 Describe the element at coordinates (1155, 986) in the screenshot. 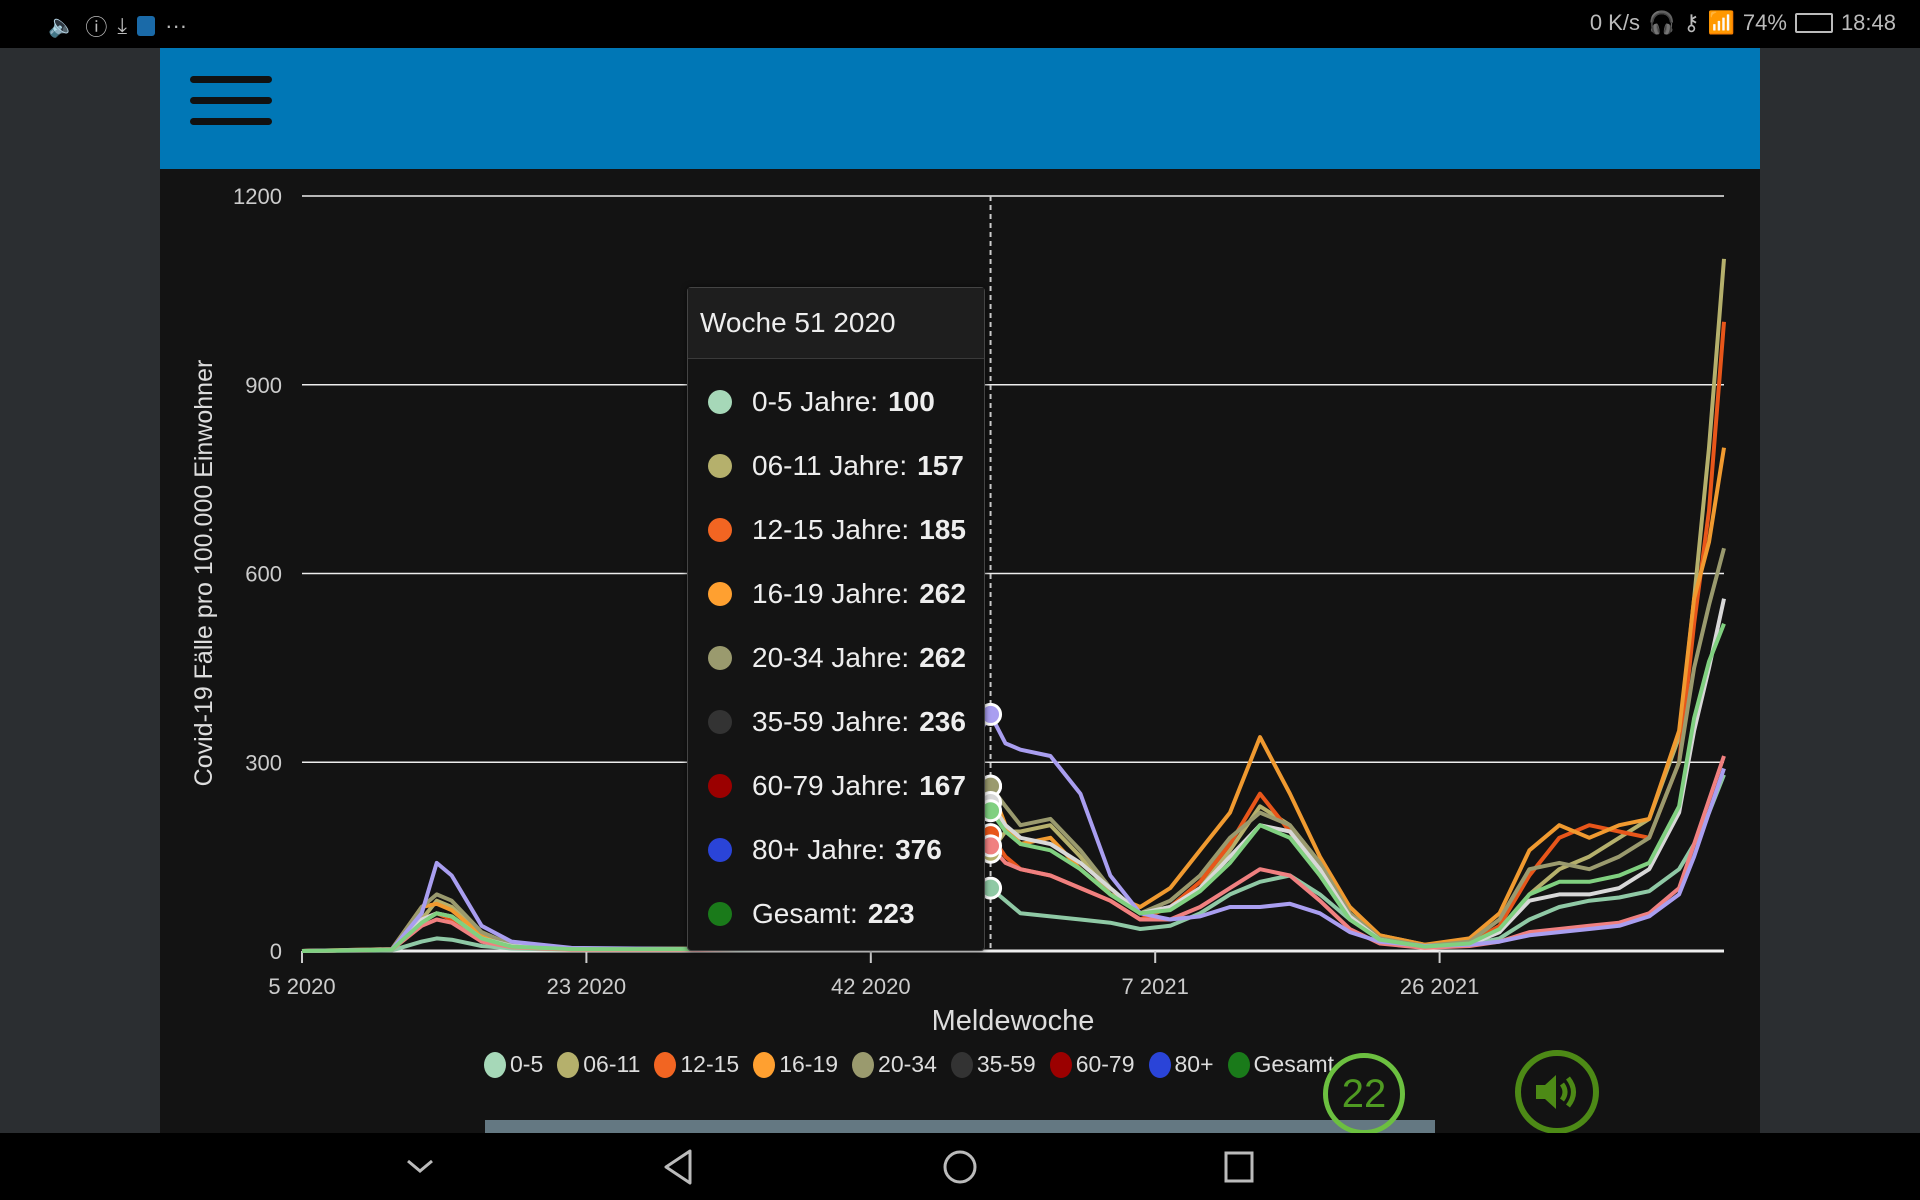

I see `x-tick-label: 7 2021` at that location.